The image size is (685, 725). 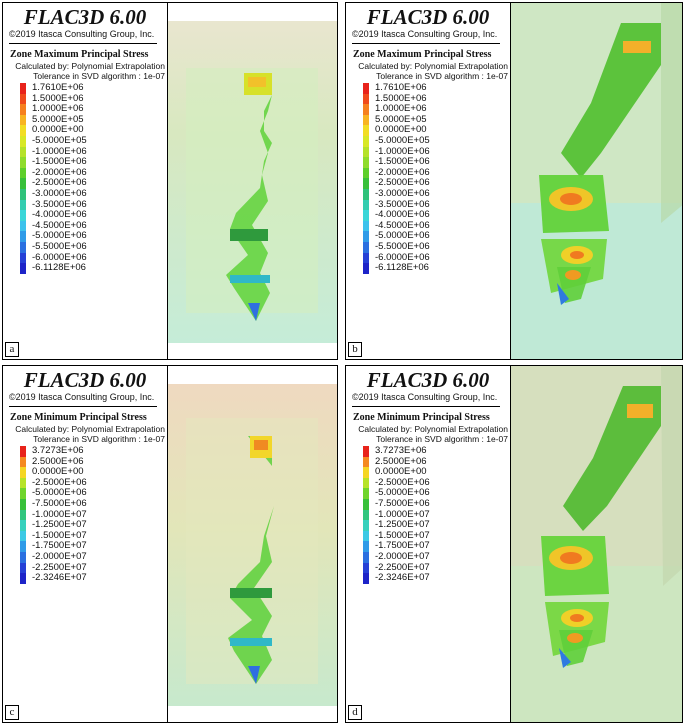 I want to click on model-view-b, so click(x=596, y=181).